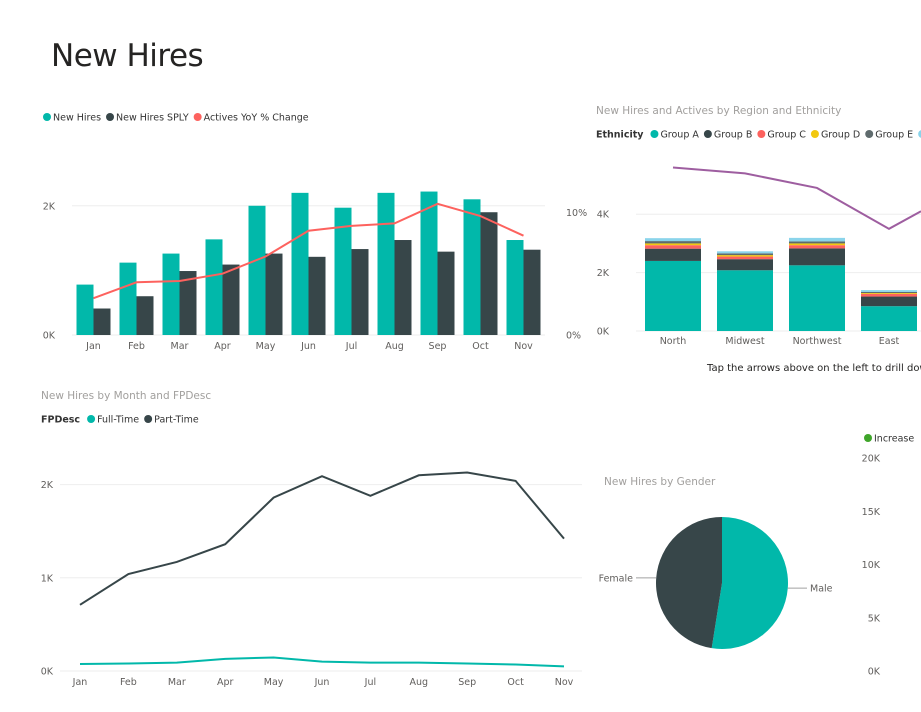 This screenshot has width=921, height=712. Describe the element at coordinates (472, 267) in the screenshot. I see `c1-bar-new-hires-oct` at that location.